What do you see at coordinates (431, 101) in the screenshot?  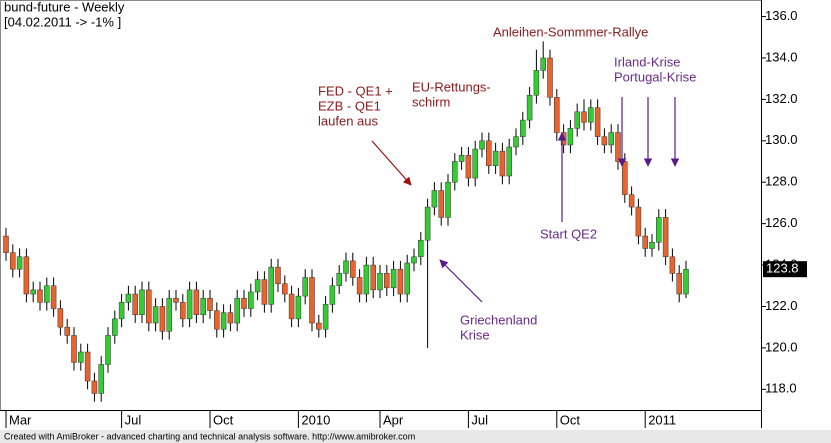 I see `annotation: schirm` at bounding box center [431, 101].